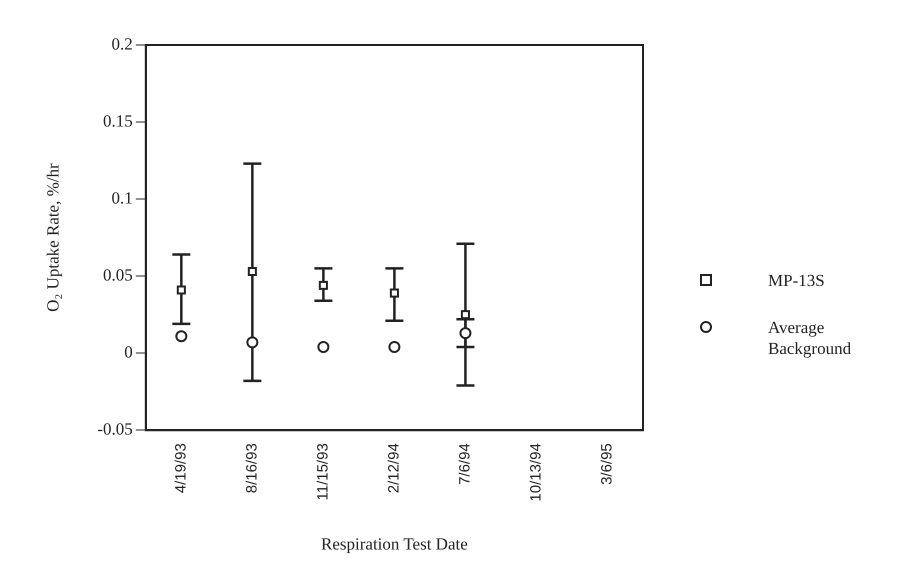 The height and width of the screenshot is (569, 913). What do you see at coordinates (394, 468) in the screenshot?
I see `x-tick-label: 2/12/94` at bounding box center [394, 468].